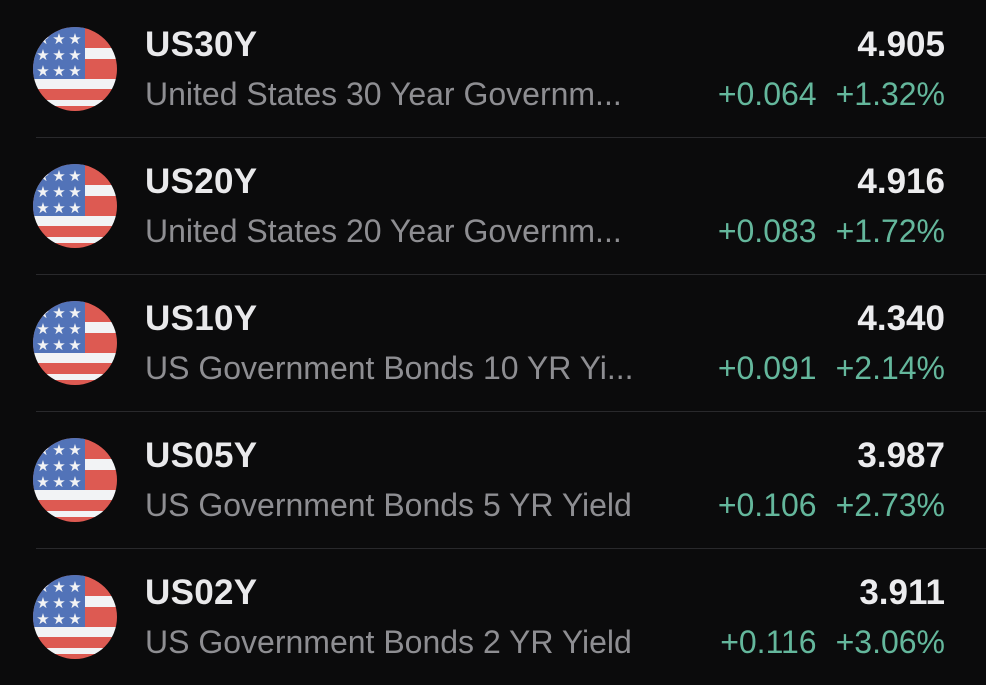 Image resolution: width=986 pixels, height=685 pixels. I want to click on price-value: 4.905, so click(901, 44).